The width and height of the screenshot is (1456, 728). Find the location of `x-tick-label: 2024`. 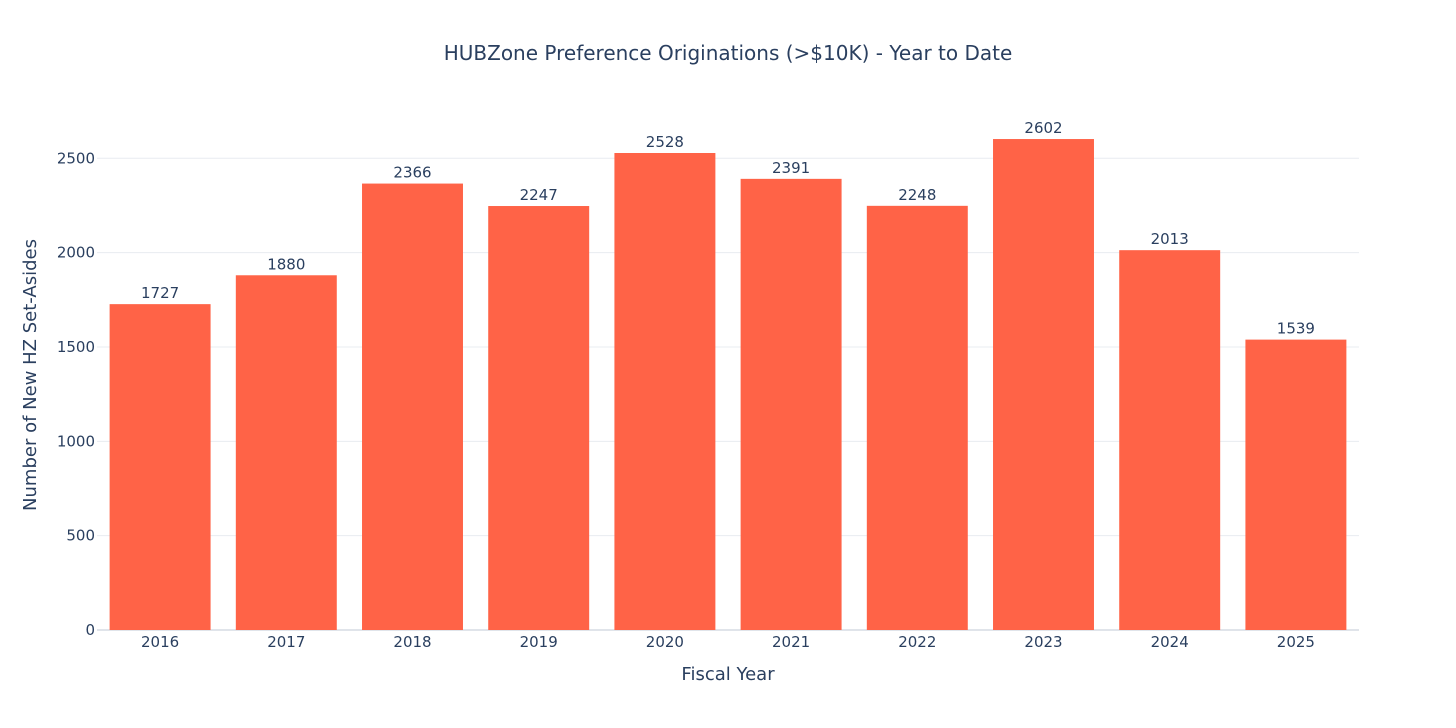

x-tick-label: 2024 is located at coordinates (1170, 642).